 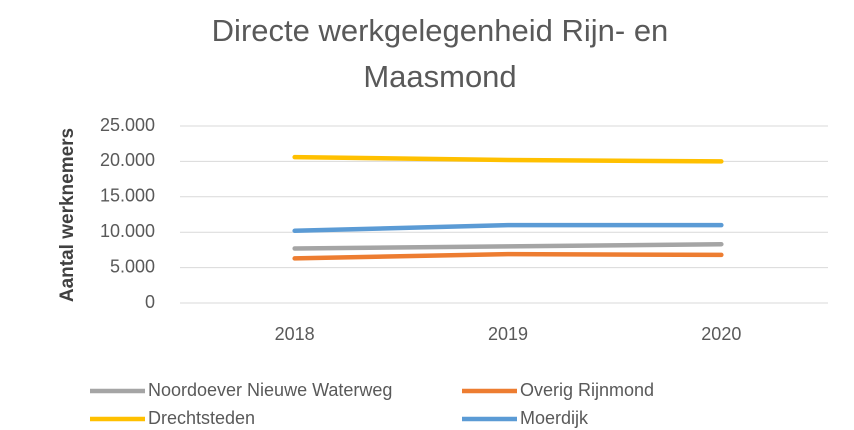 I want to click on legend-label: Noordoever Nieuwe Waterweg, so click(x=270, y=390).